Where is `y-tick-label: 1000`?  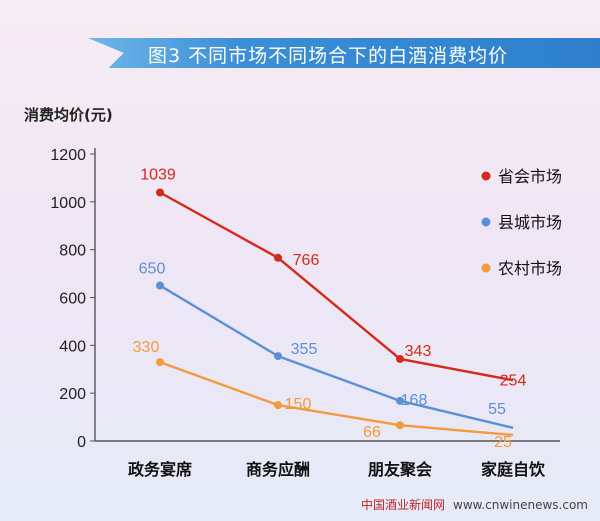
y-tick-label: 1000 is located at coordinates (68, 203).